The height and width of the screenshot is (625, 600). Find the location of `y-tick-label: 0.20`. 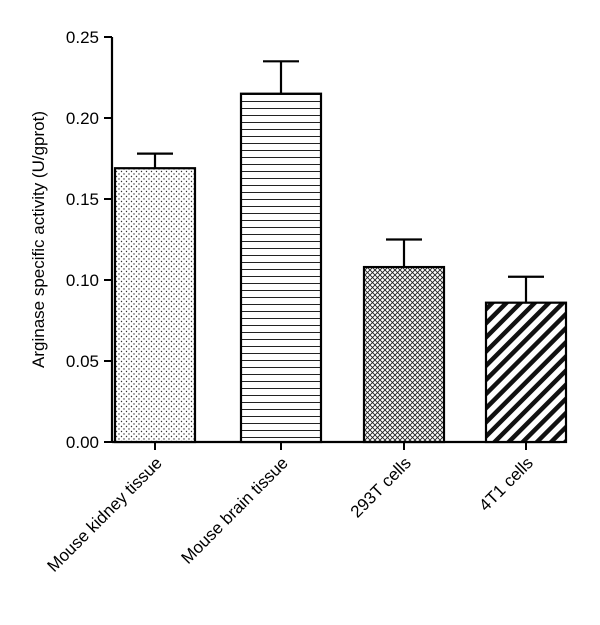

y-tick-label: 0.20 is located at coordinates (82, 118).